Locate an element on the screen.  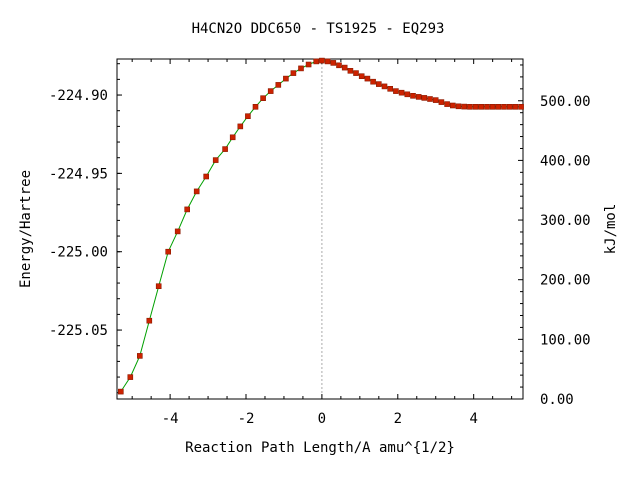
y2-tick-label: 300.00 is located at coordinates (565, 221).